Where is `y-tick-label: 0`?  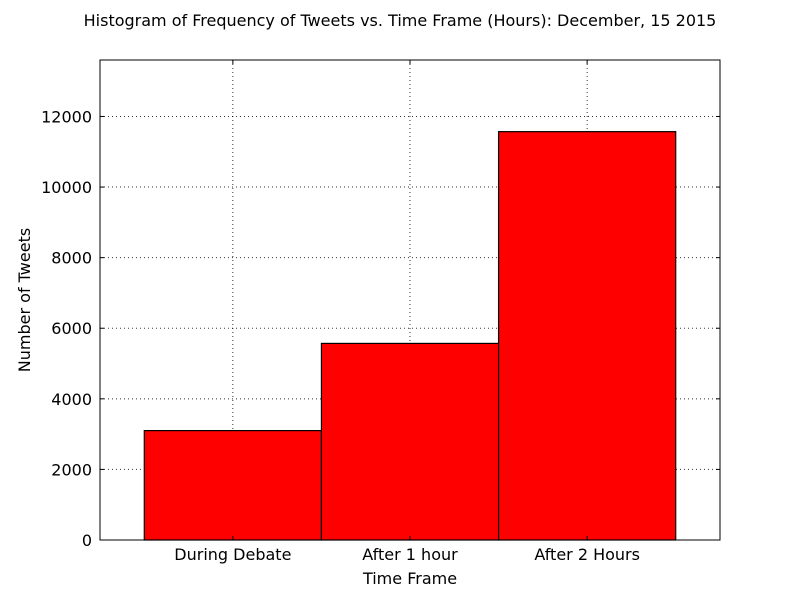 y-tick-label: 0 is located at coordinates (87, 540).